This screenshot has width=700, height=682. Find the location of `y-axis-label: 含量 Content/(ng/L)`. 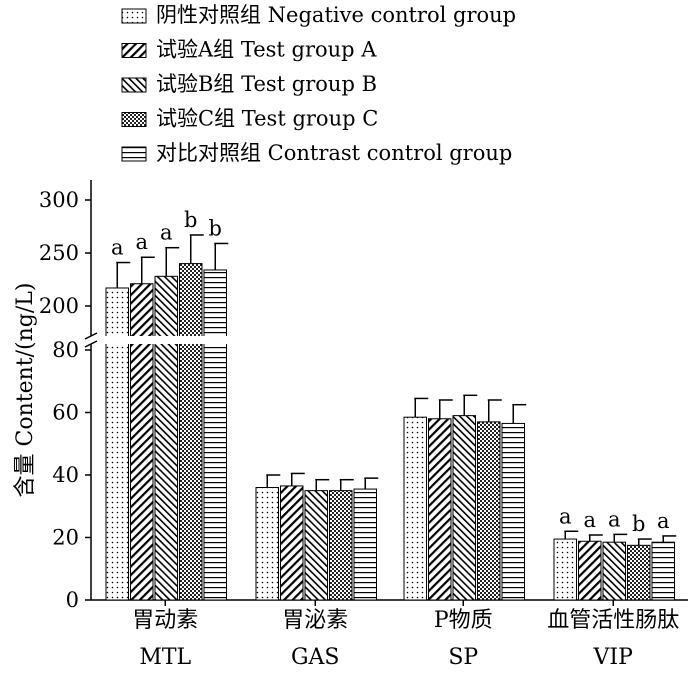

y-axis-label: 含量 Content/(ng/L) is located at coordinates (25, 390).